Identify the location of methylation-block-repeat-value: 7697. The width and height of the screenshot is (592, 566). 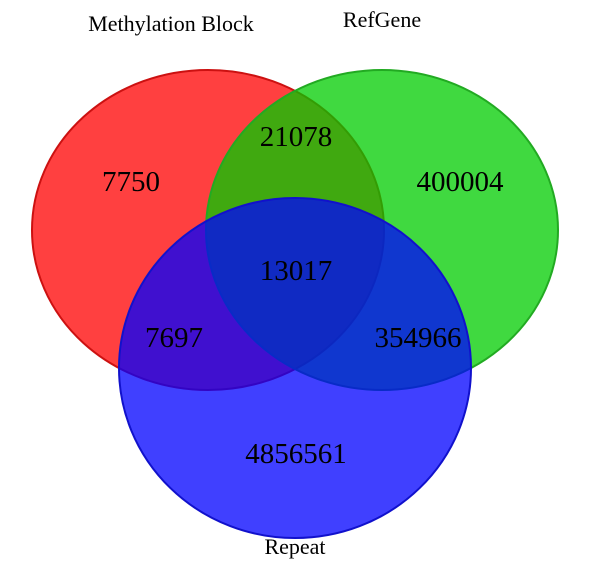
(174, 338).